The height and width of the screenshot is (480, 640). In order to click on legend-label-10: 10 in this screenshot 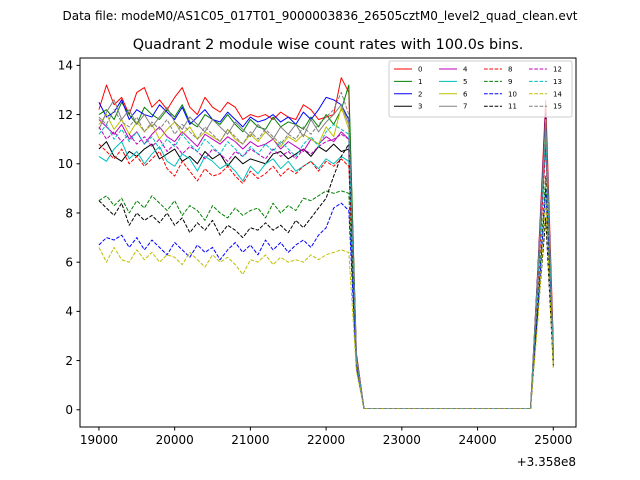, I will do `click(512, 94)`.